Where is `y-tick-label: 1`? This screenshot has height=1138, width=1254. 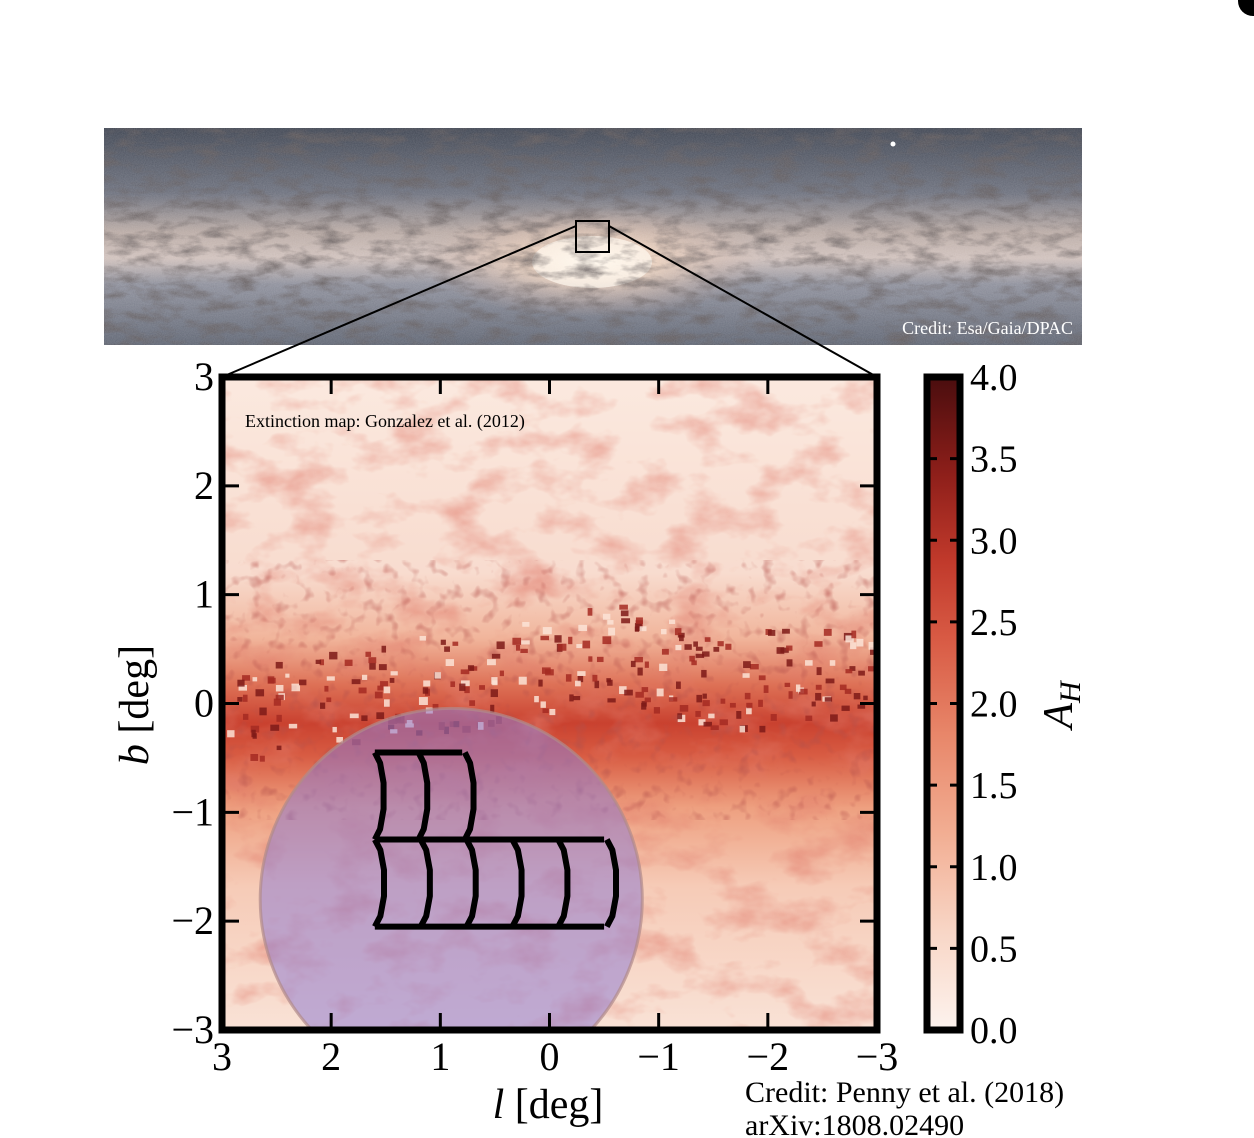 y-tick-label: 1 is located at coordinates (204, 594).